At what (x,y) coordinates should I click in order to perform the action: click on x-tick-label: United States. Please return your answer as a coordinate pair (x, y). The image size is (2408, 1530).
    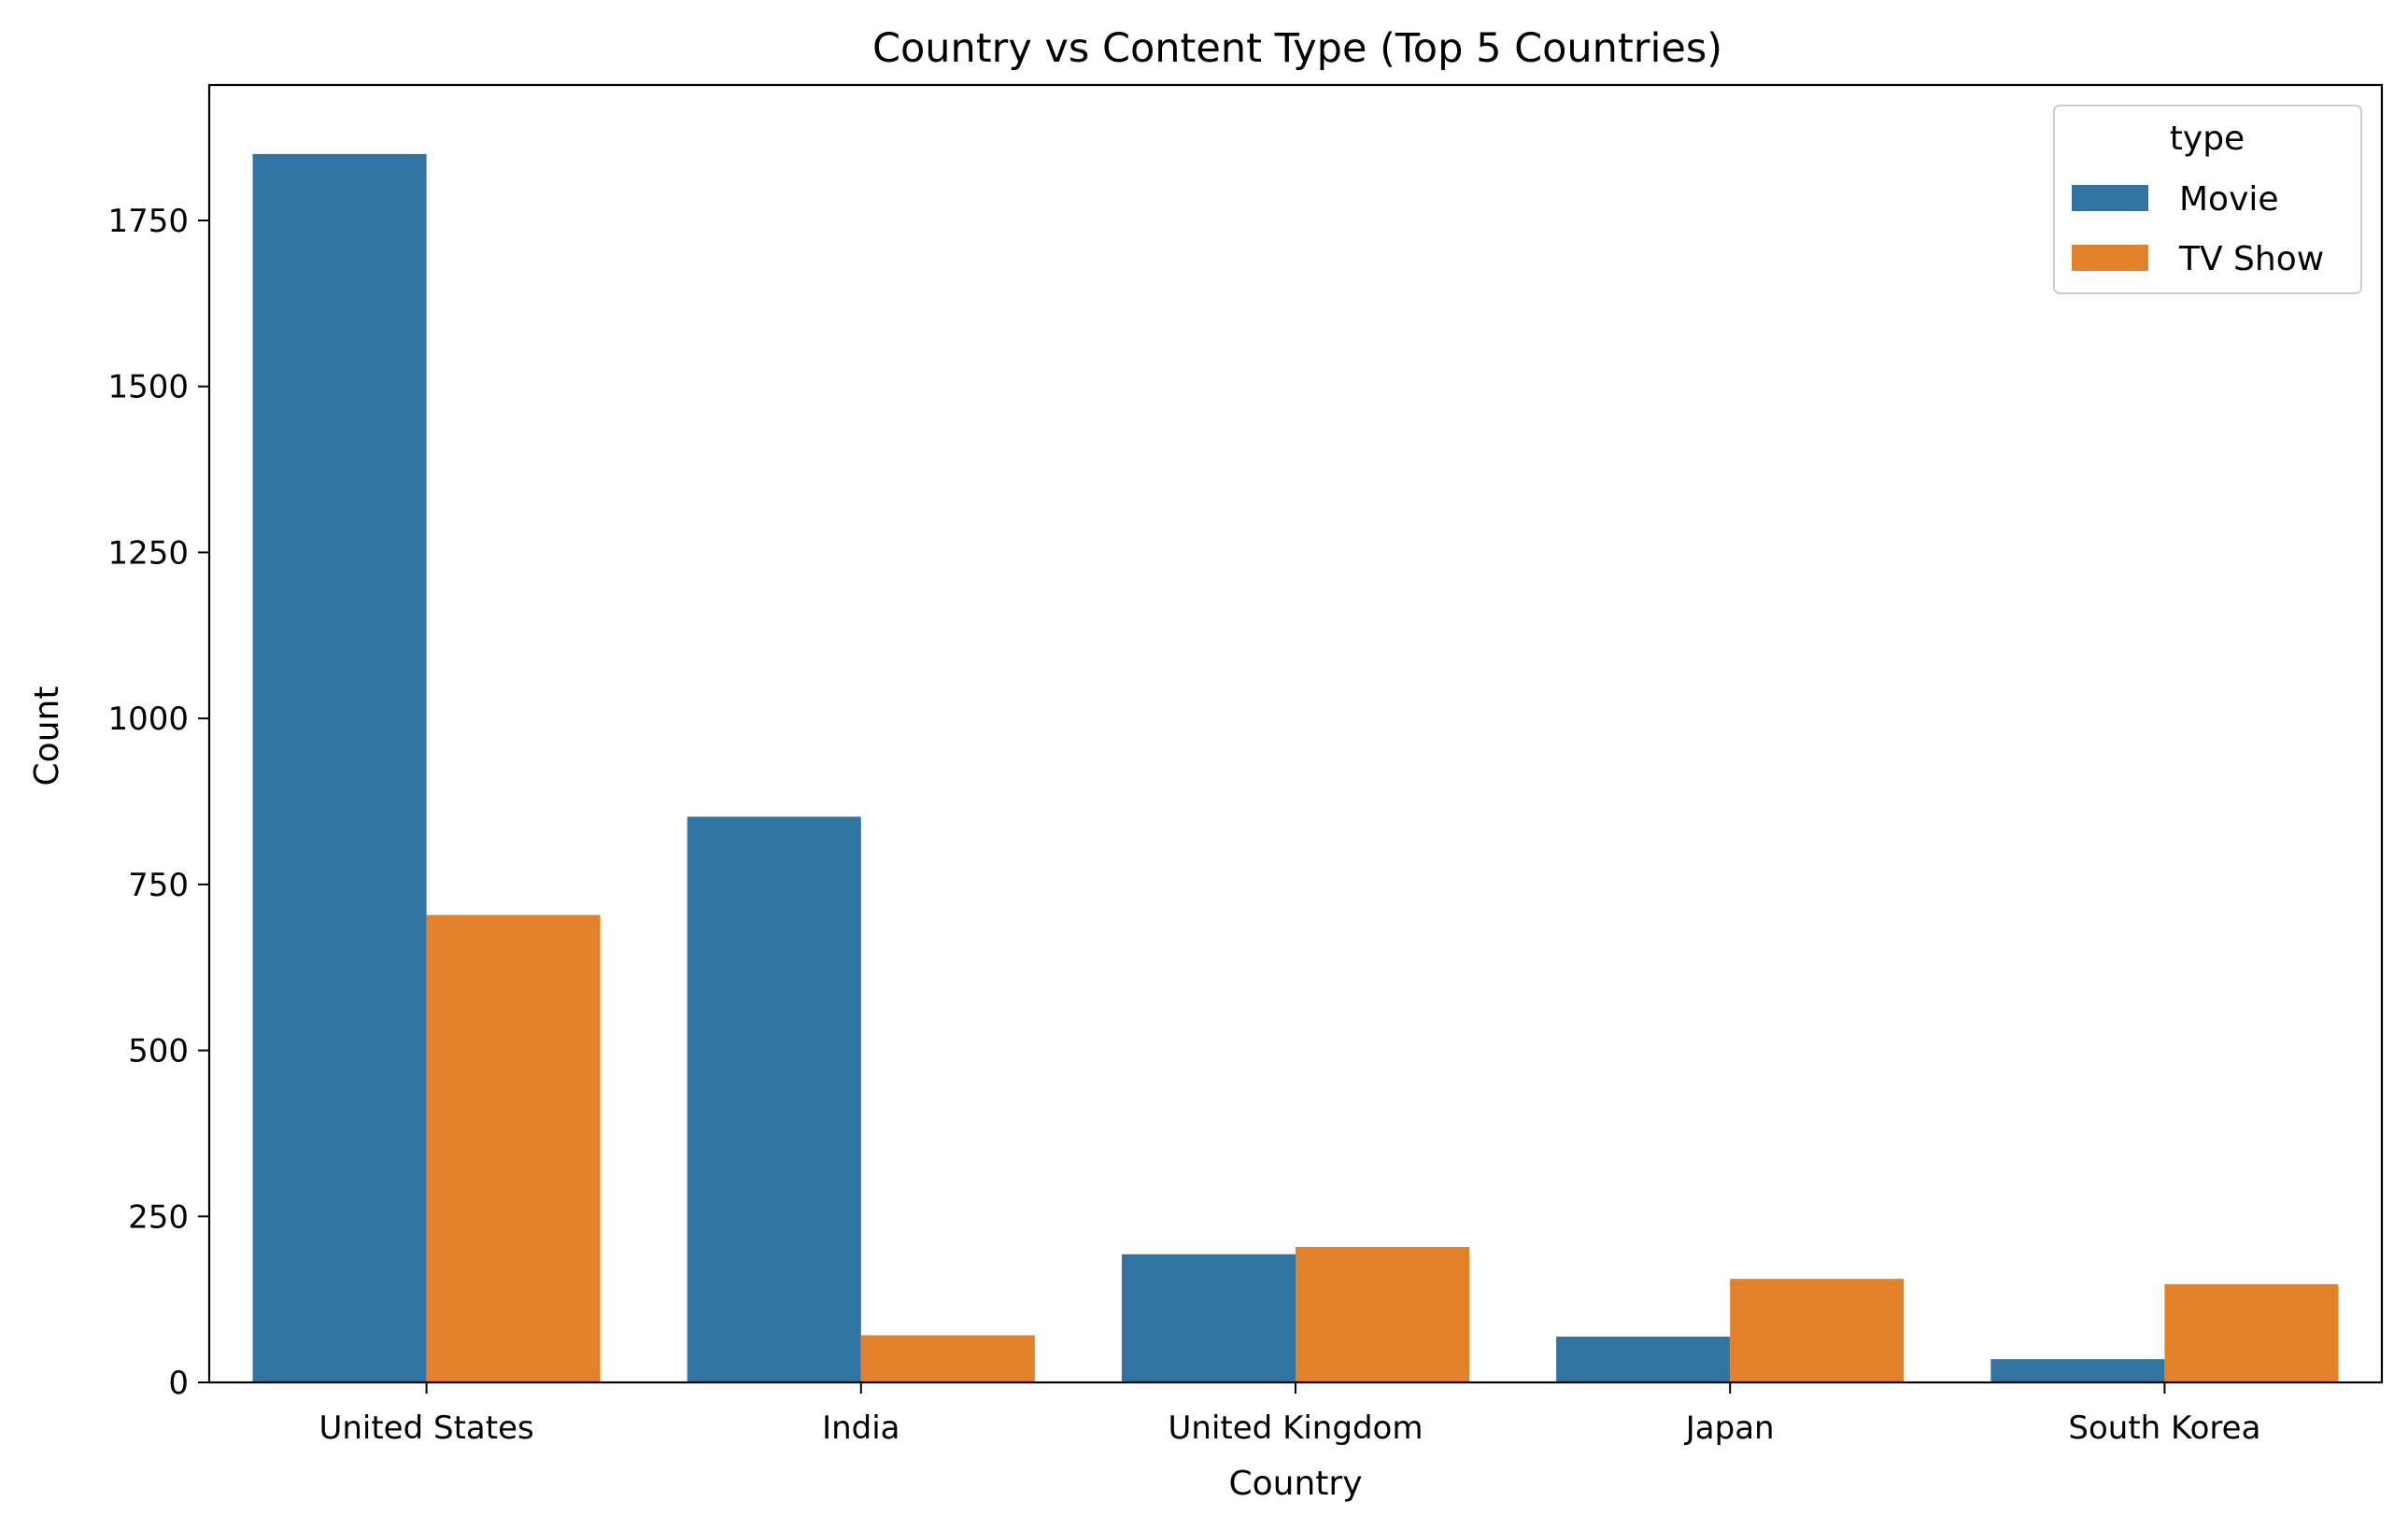
    Looking at the image, I should click on (426, 1428).